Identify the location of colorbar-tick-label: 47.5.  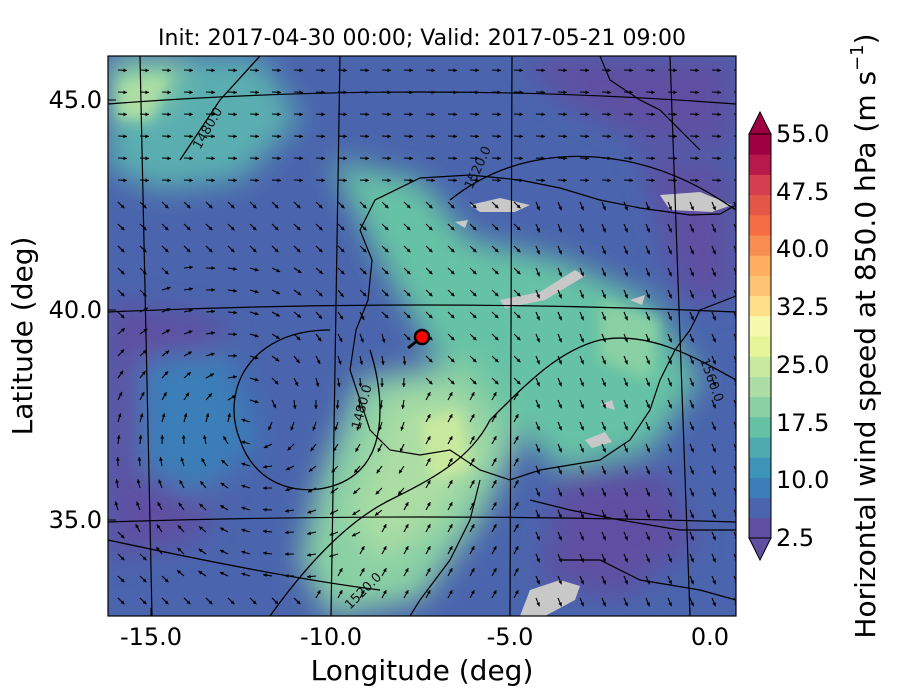
(802, 192).